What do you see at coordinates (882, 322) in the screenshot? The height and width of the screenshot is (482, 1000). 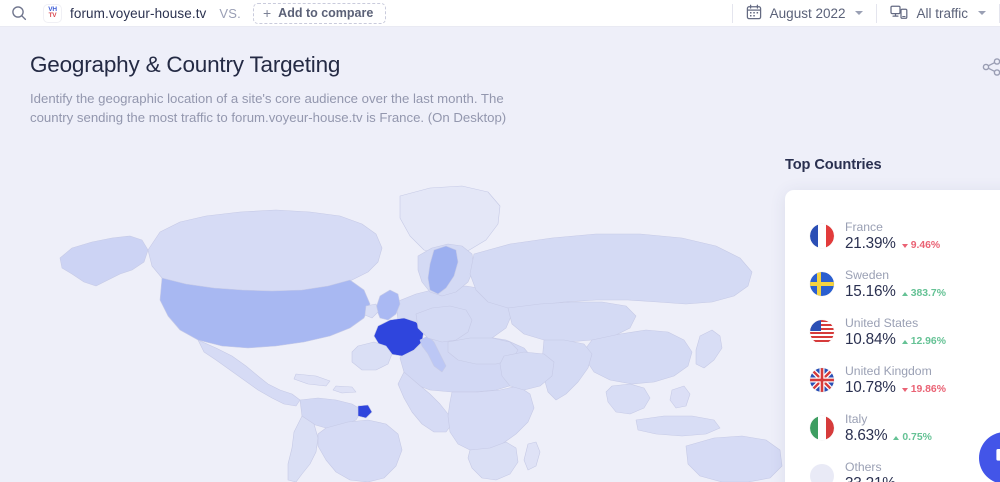 I see `country-name: United States` at bounding box center [882, 322].